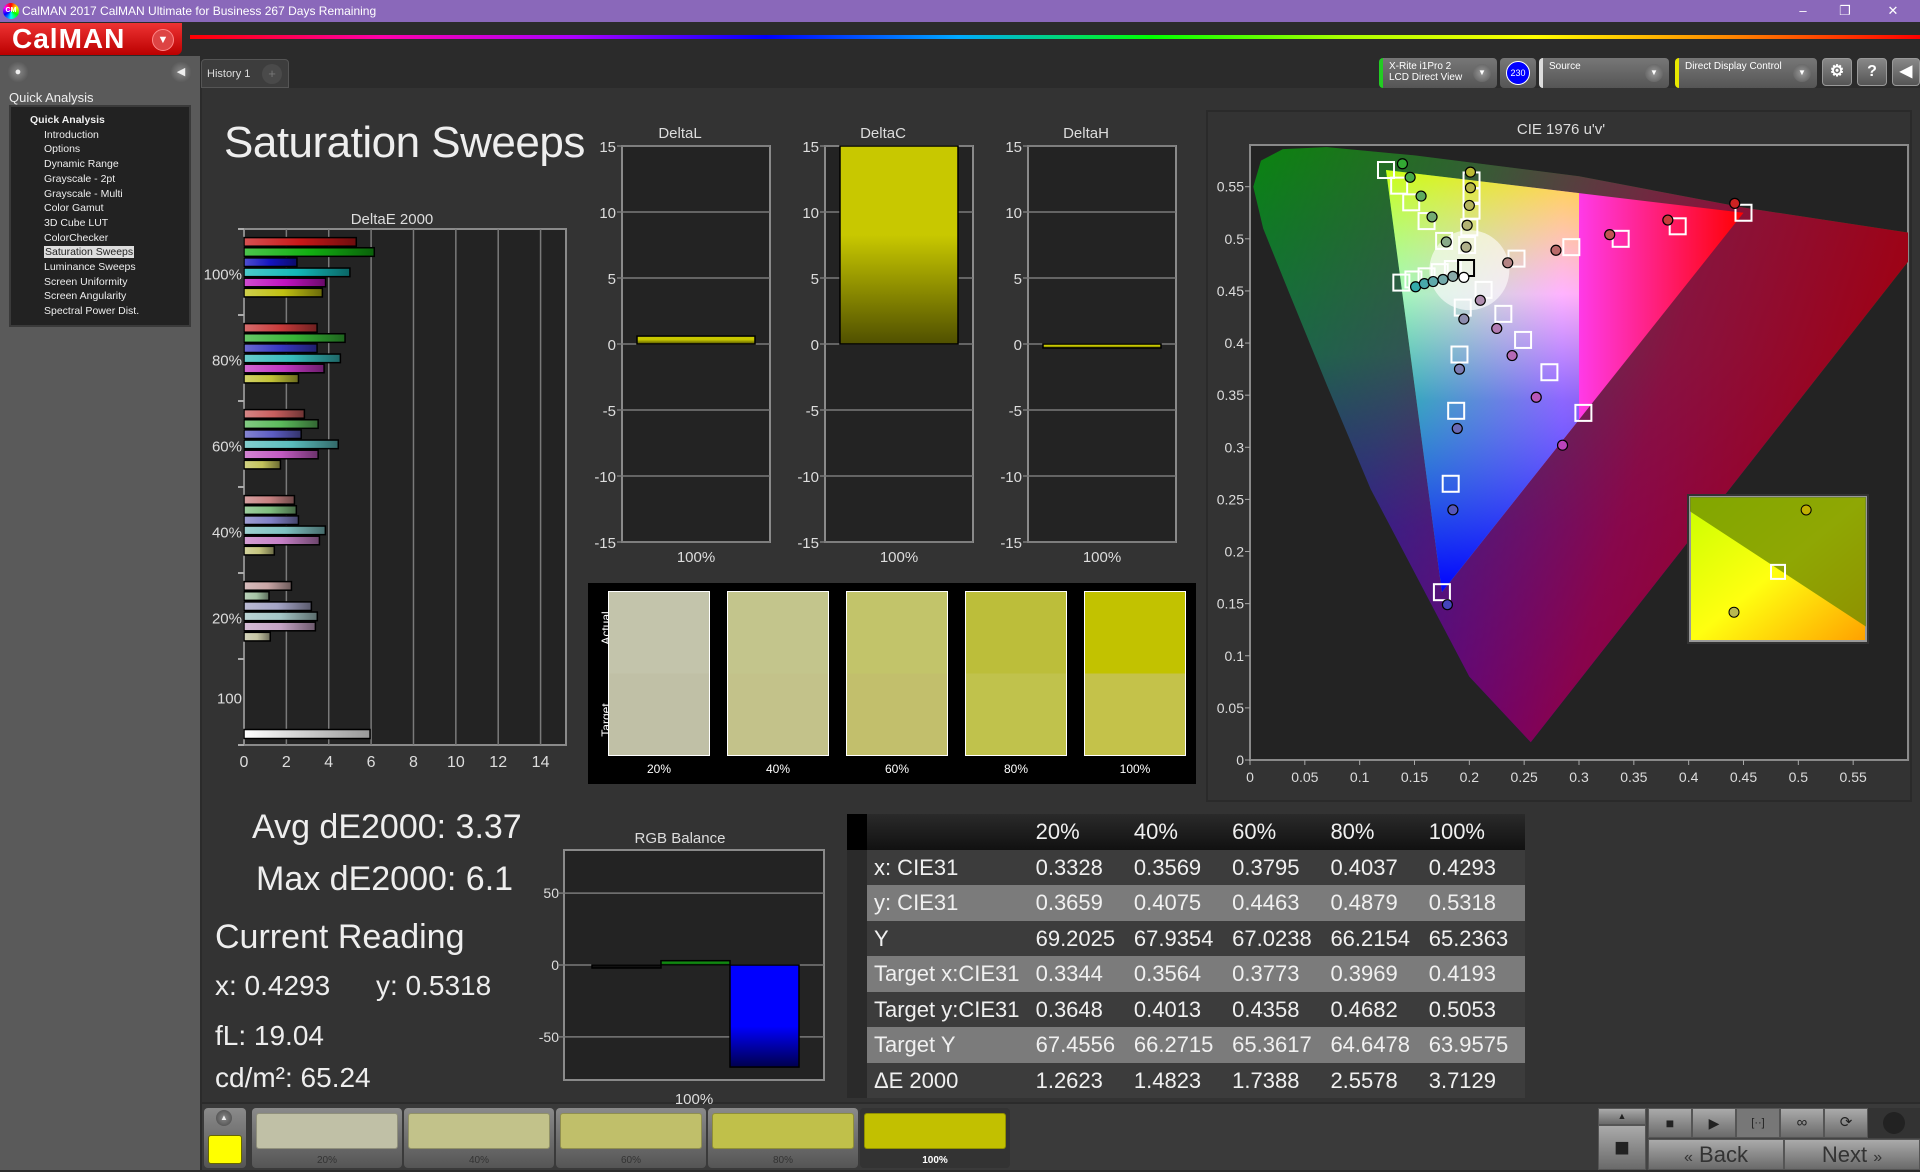  I want to click on y-tick-label: 15, so click(607, 147).